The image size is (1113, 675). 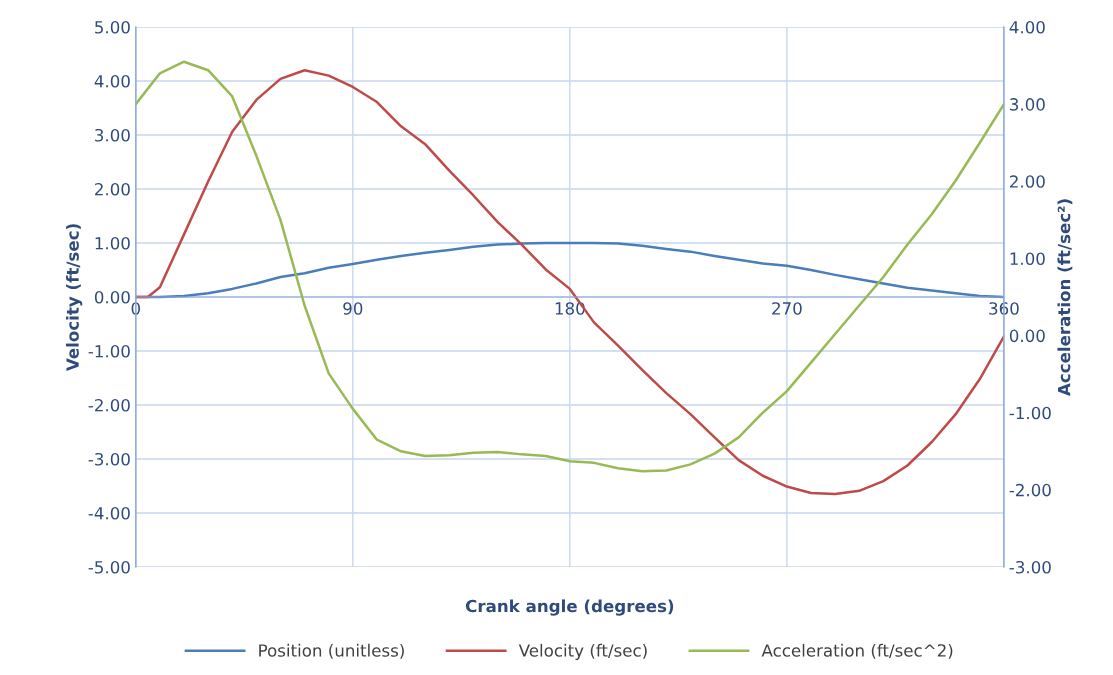 I want to click on y-tick-label: 5.00, so click(x=112, y=27).